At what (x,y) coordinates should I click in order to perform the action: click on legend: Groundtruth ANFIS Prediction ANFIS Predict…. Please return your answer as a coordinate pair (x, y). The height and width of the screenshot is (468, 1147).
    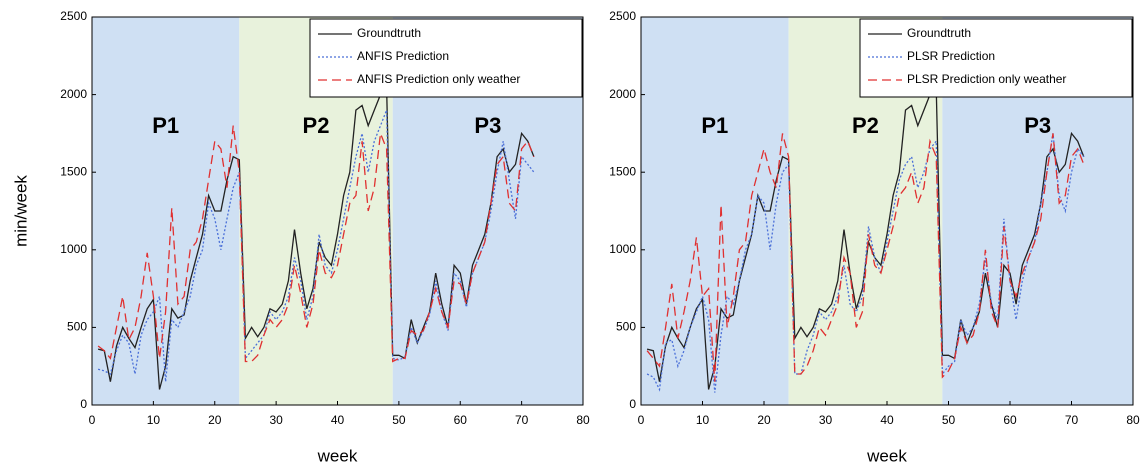
    Looking at the image, I should click on (446, 58).